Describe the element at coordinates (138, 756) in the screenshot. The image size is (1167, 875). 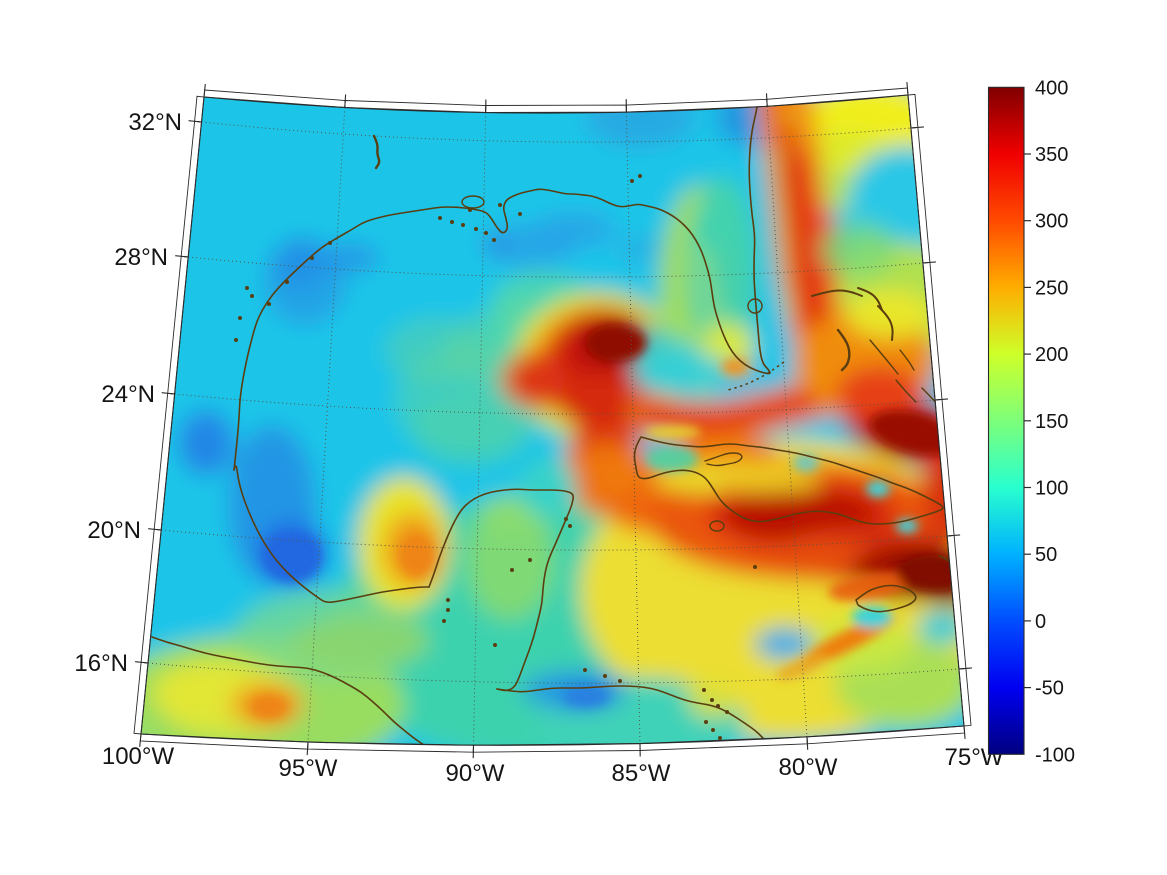
I see `svg-text: 100°W` at that location.